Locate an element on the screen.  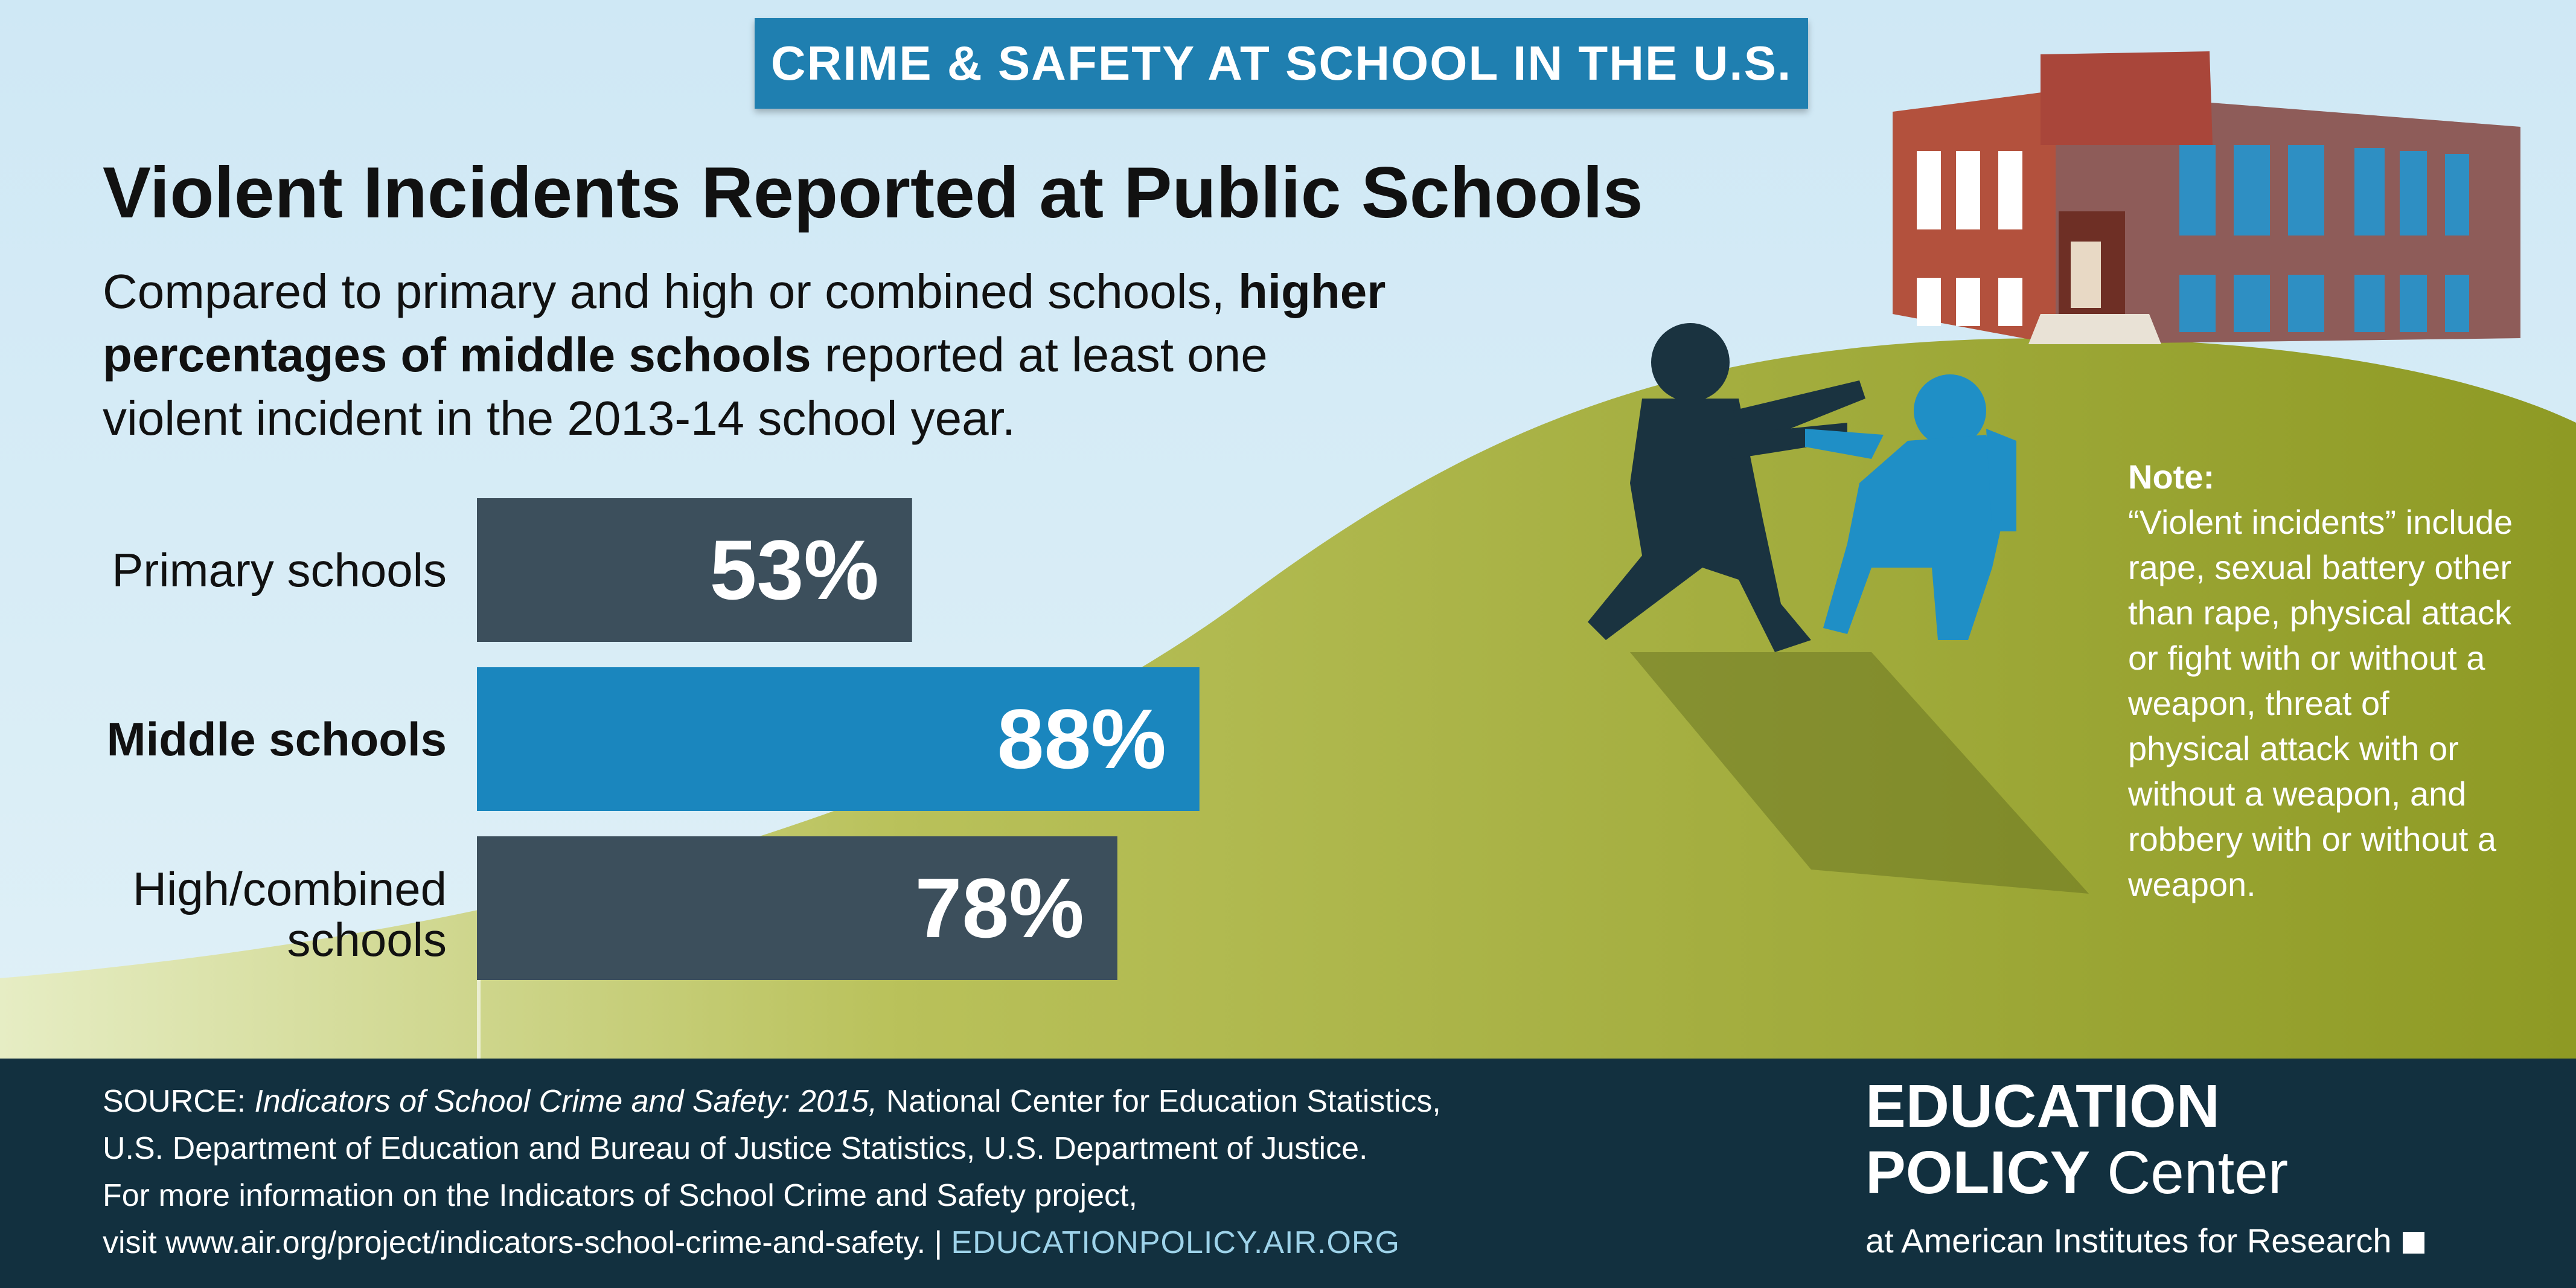
category-label-1-line-0: Middle schools is located at coordinates (276, 739).